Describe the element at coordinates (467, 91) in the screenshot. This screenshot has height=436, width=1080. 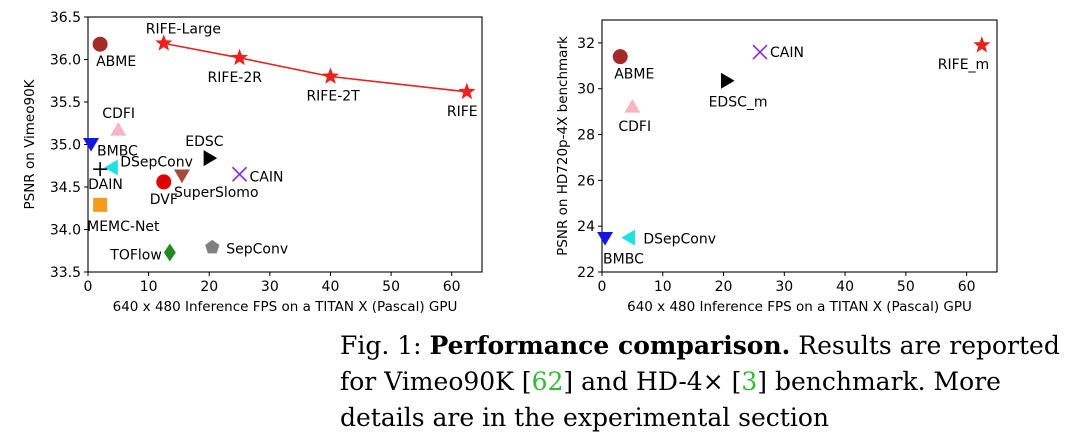
I see `rife-marker` at that location.